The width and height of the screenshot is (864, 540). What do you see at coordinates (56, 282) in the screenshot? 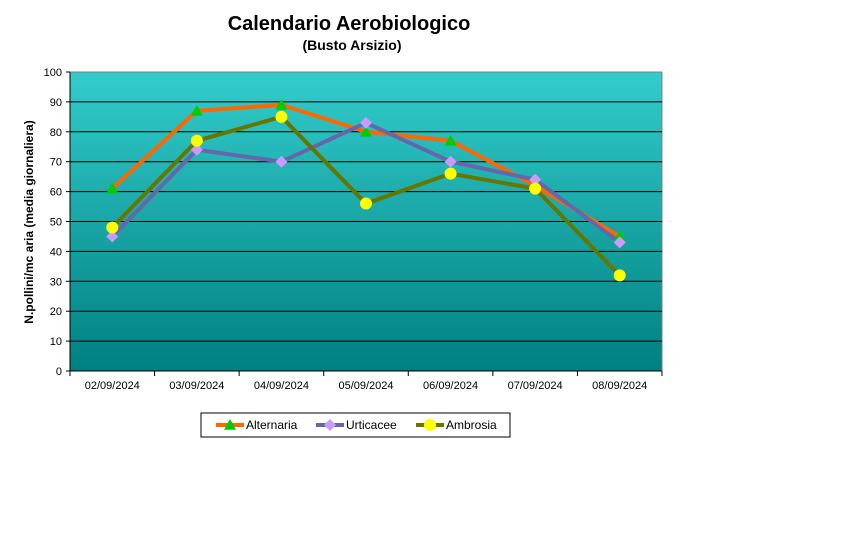
I see `y-tick-label: 30` at bounding box center [56, 282].